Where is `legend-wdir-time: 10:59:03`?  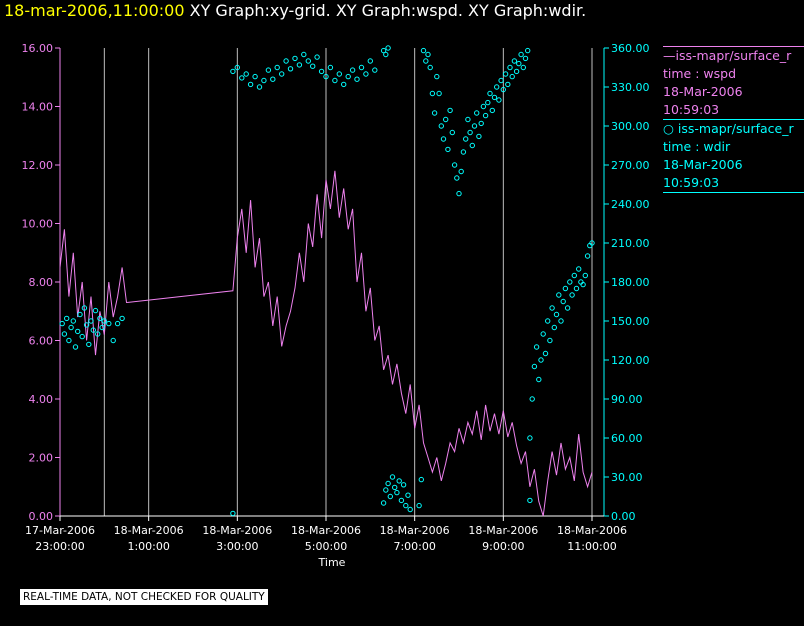 legend-wdir-time: 10:59:03 is located at coordinates (691, 182).